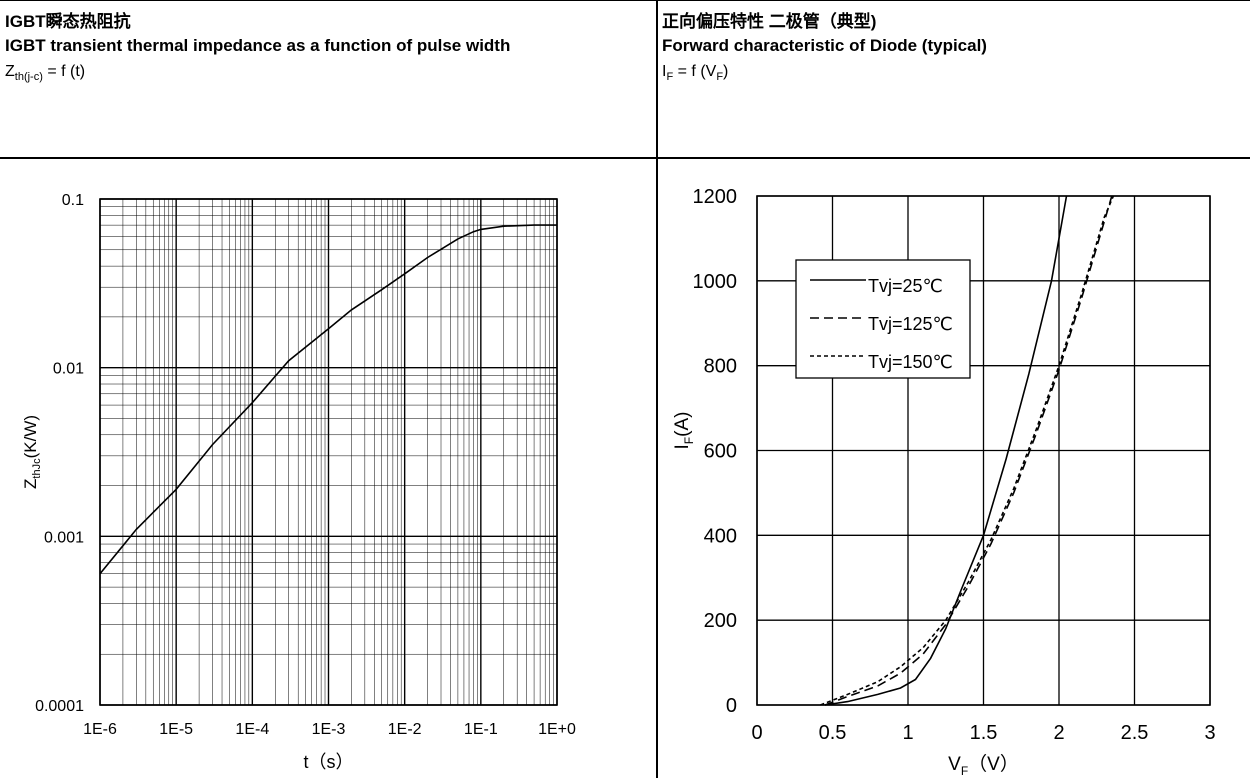  What do you see at coordinates (670, 77) in the screenshot?
I see `right-formula-sub: F` at bounding box center [670, 77].